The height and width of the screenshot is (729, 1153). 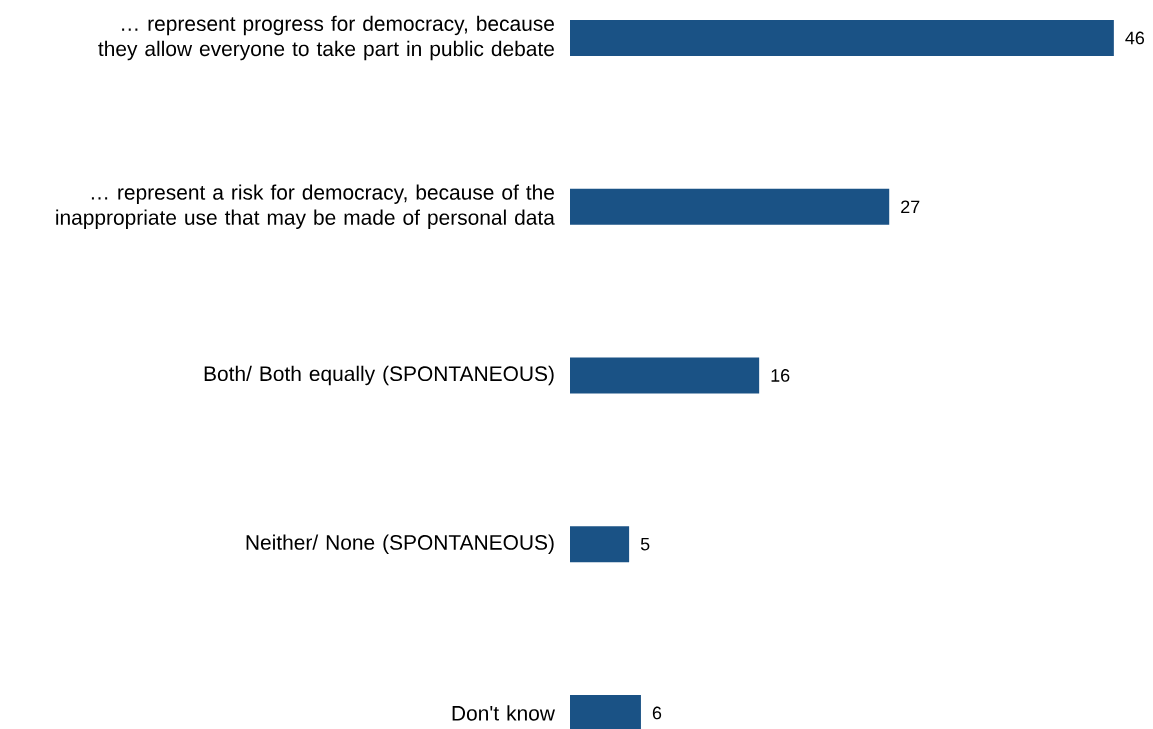 I want to click on y-tick-label: Don't know, so click(x=503, y=713).